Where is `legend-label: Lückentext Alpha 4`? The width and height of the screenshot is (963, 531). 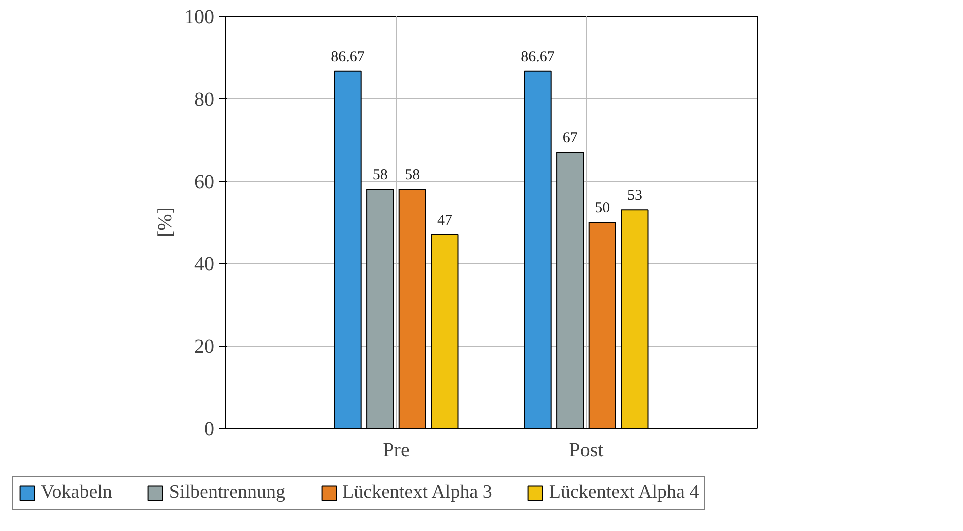 legend-label: Lückentext Alpha 4 is located at coordinates (624, 493).